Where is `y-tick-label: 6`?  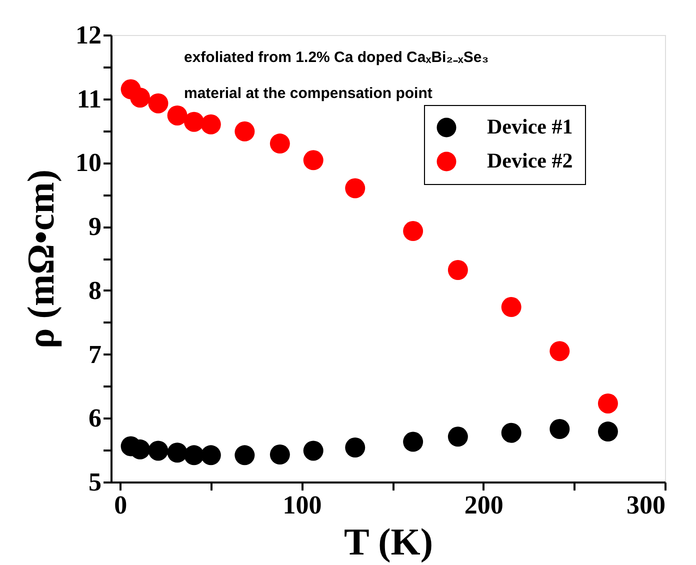 y-tick-label: 6 is located at coordinates (95, 418).